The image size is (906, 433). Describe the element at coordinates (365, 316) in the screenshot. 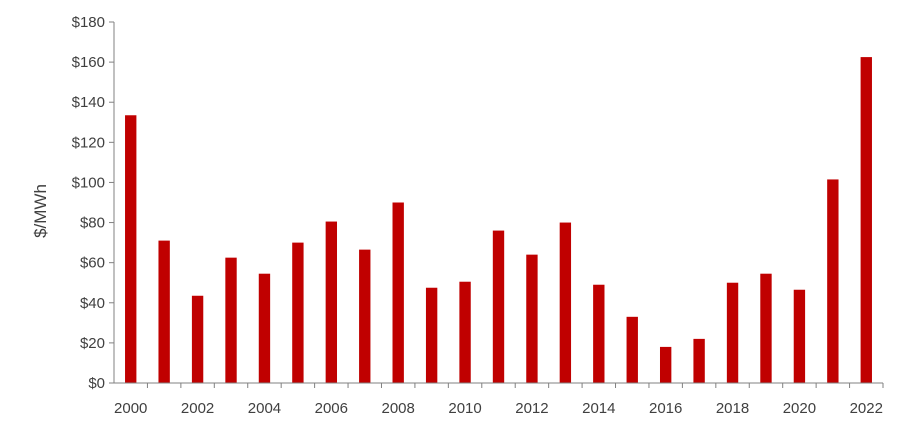

I see `bar-2007` at that location.